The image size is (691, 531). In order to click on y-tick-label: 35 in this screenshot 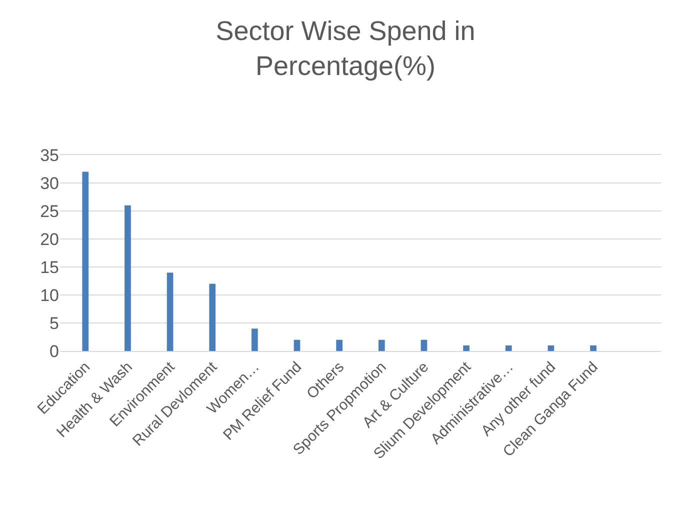, I will do `click(49, 155)`.